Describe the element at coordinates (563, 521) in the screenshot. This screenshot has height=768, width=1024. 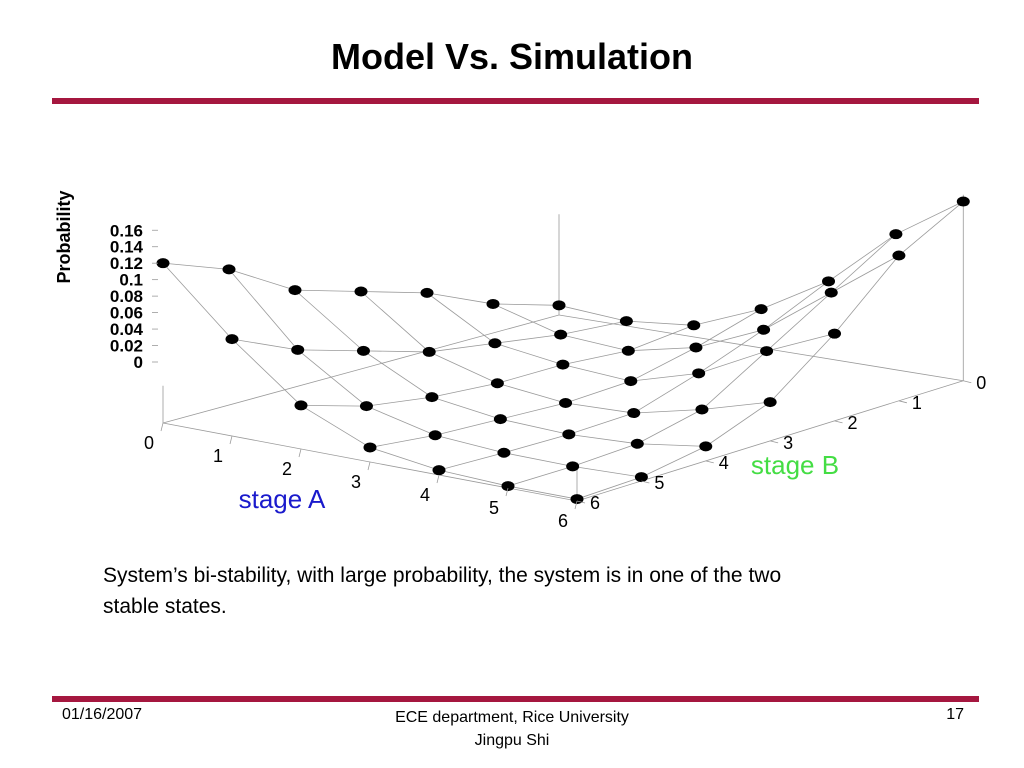
I see `x-tick-label: 6` at that location.